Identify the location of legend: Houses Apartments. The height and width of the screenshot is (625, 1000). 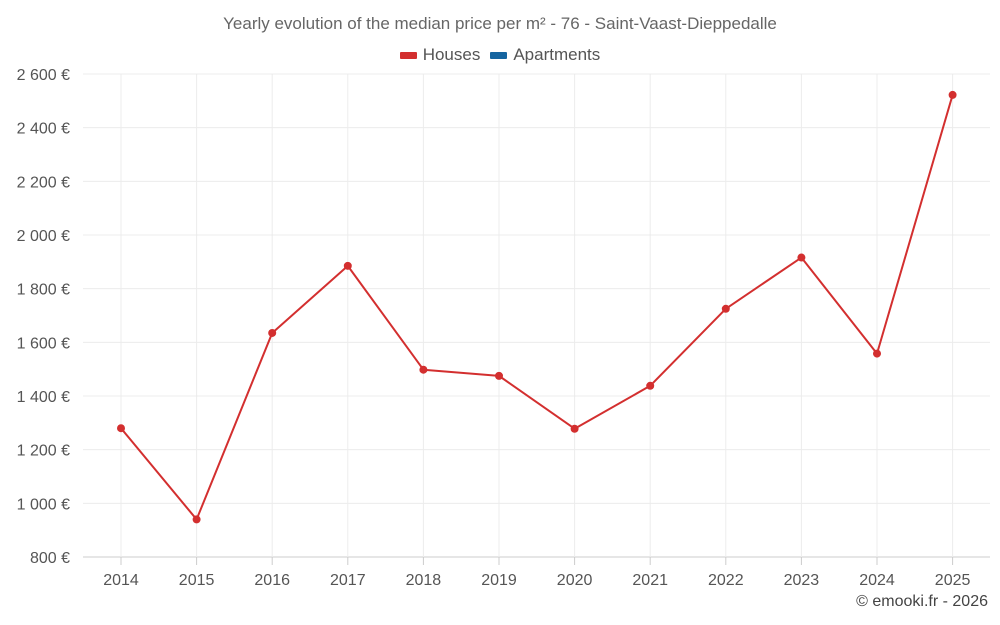
(500, 55).